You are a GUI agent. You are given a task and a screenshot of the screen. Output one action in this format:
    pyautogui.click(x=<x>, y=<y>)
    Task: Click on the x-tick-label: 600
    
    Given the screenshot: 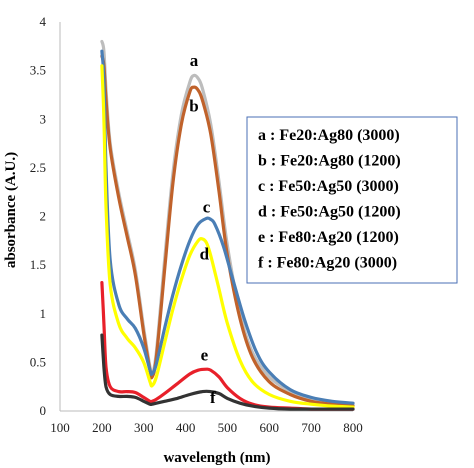 What is the action you would take?
    pyautogui.click(x=270, y=427)
    